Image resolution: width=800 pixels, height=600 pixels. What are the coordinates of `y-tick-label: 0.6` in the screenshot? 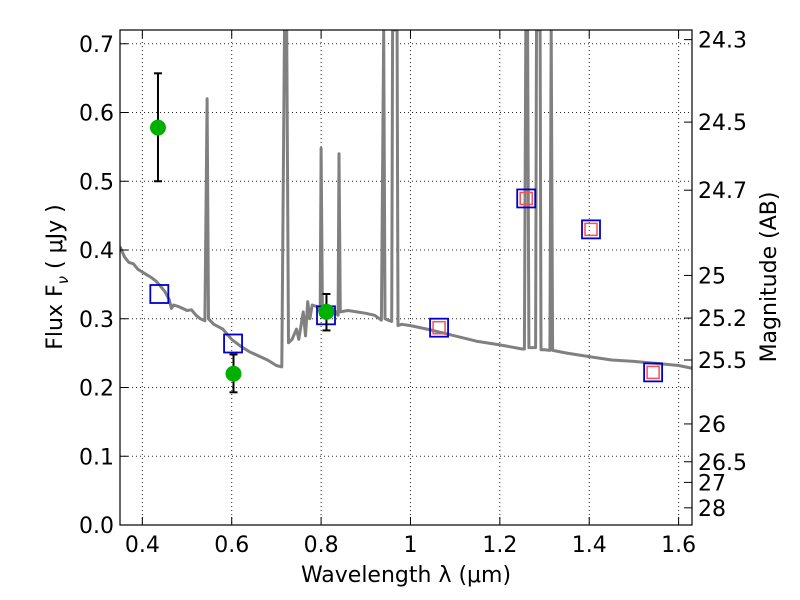 It's located at (96, 114).